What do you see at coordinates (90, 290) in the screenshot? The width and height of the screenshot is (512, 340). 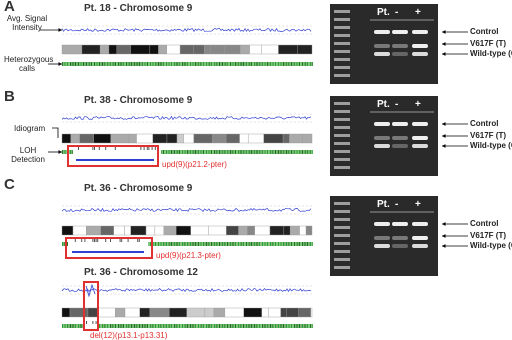 I see `deletion-trace` at bounding box center [90, 290].